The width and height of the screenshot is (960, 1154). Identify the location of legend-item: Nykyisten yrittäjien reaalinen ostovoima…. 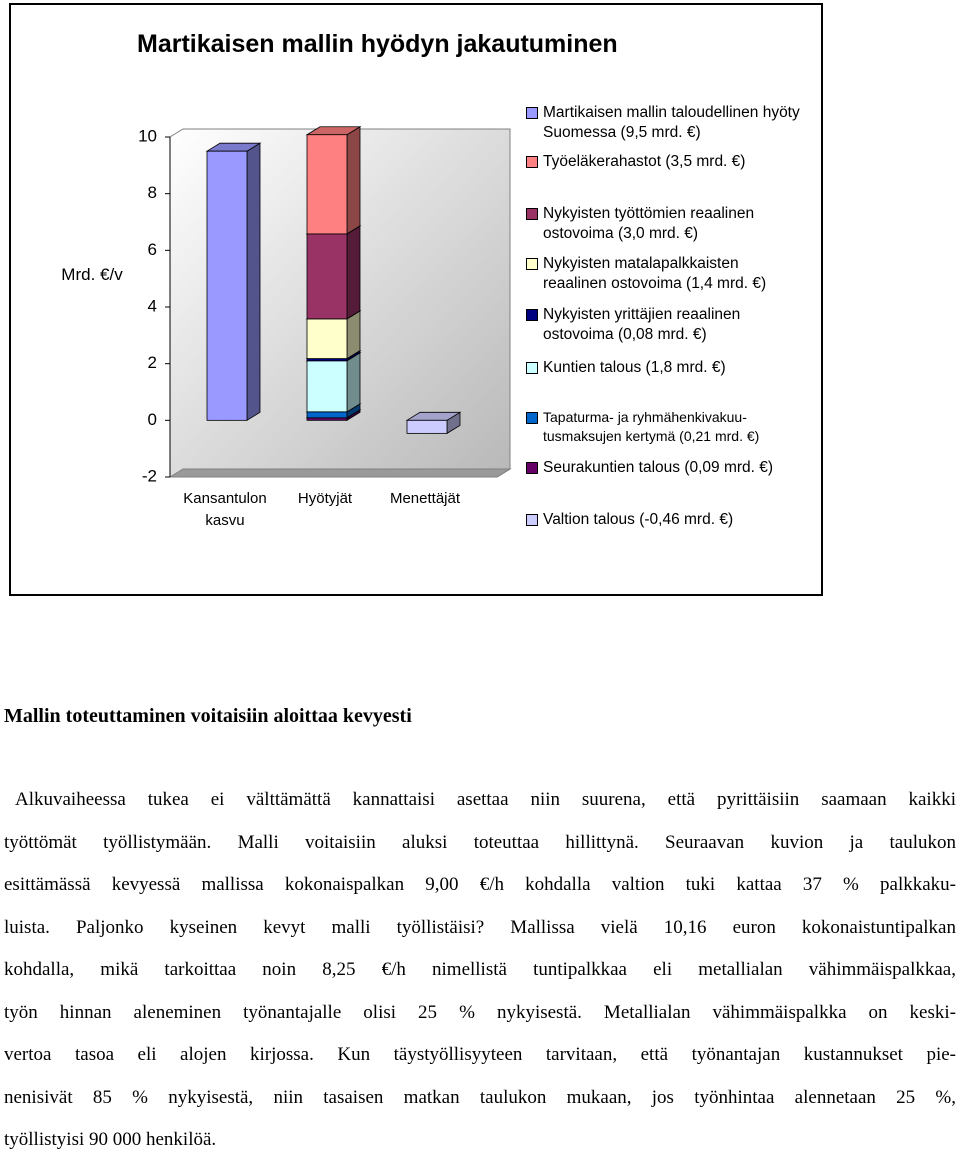
(666, 325).